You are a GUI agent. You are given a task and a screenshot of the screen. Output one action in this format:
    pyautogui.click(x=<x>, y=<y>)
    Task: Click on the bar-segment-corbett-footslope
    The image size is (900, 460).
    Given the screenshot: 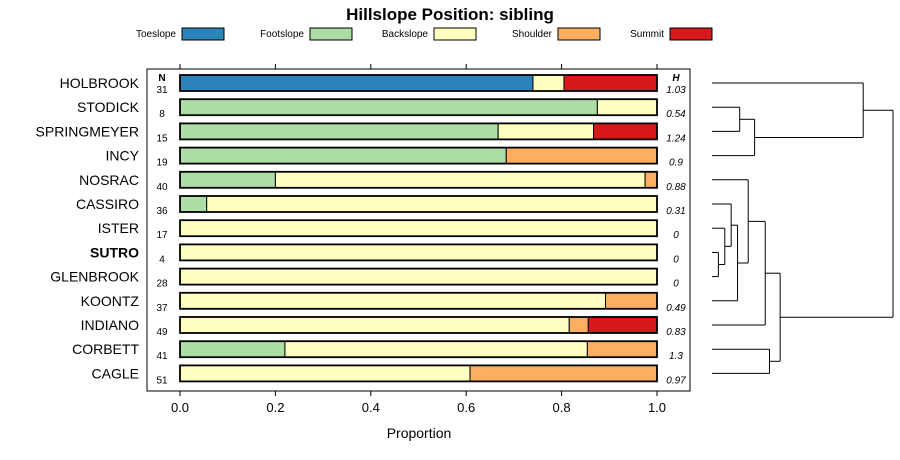 What is the action you would take?
    pyautogui.click(x=232, y=349)
    